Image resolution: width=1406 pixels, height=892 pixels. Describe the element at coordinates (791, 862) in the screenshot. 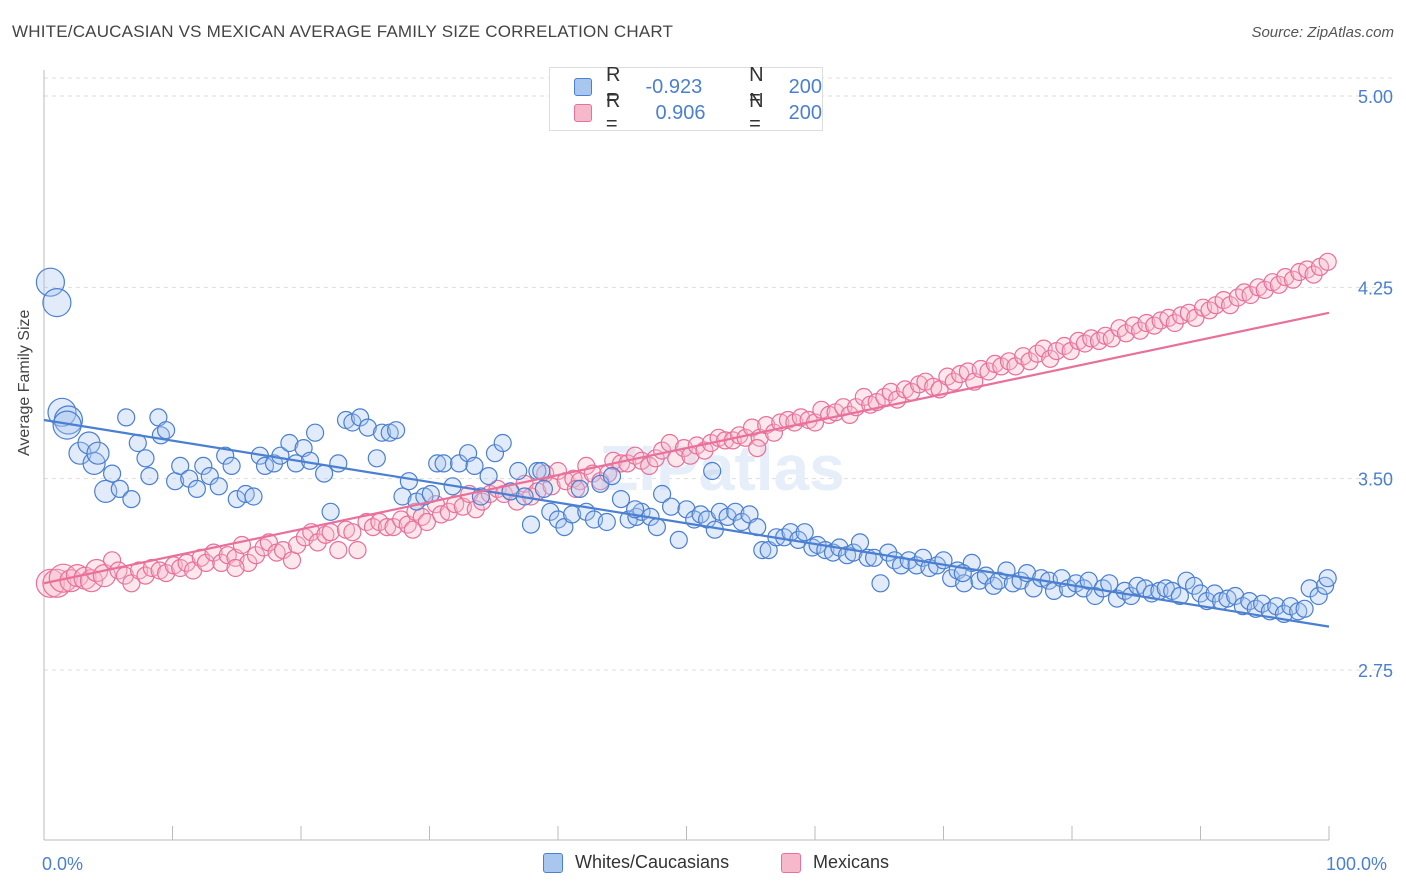

I see `legend-swatch-pink` at that location.